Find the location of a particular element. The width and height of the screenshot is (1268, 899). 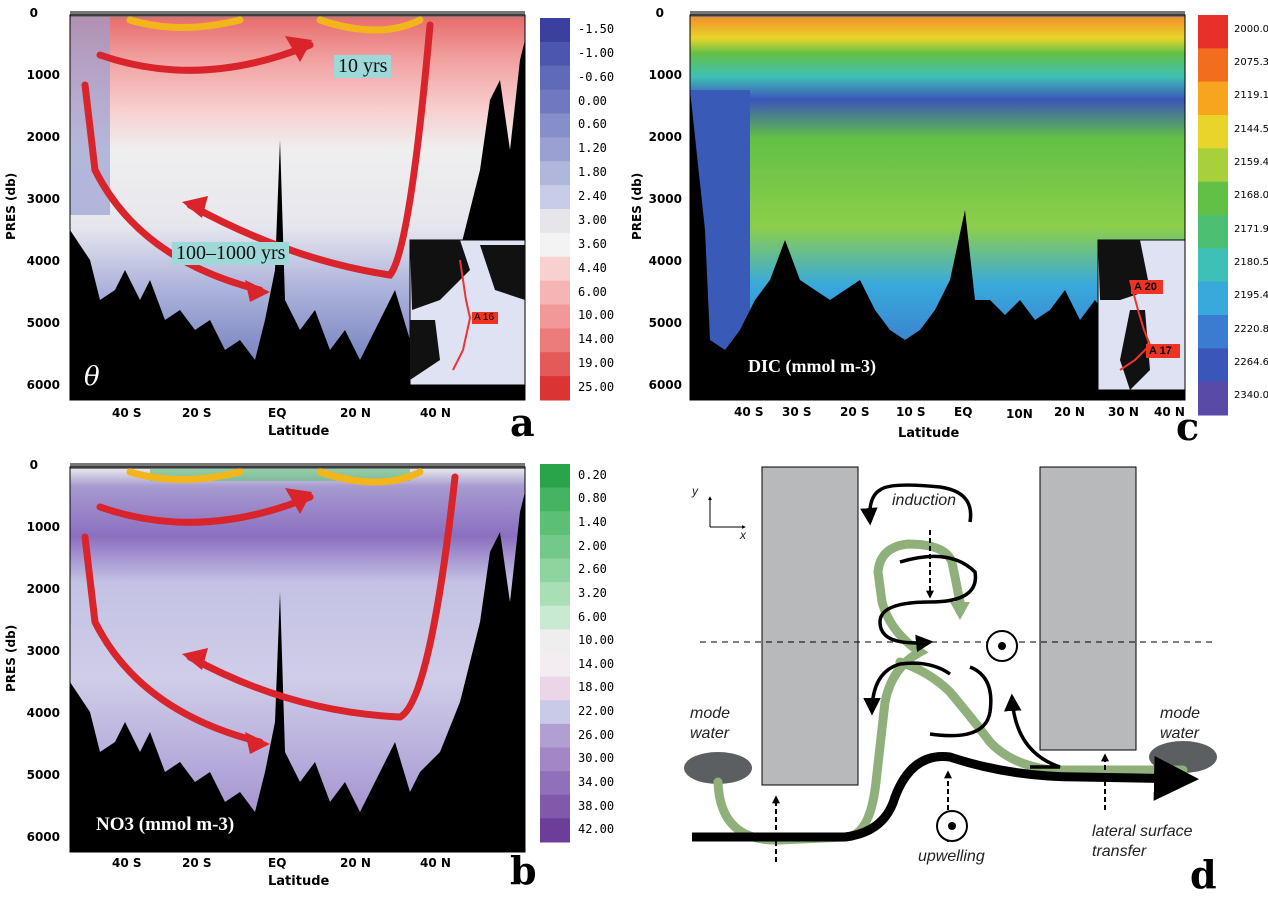

a-colorbar-label-2: -0.60 is located at coordinates (596, 76).